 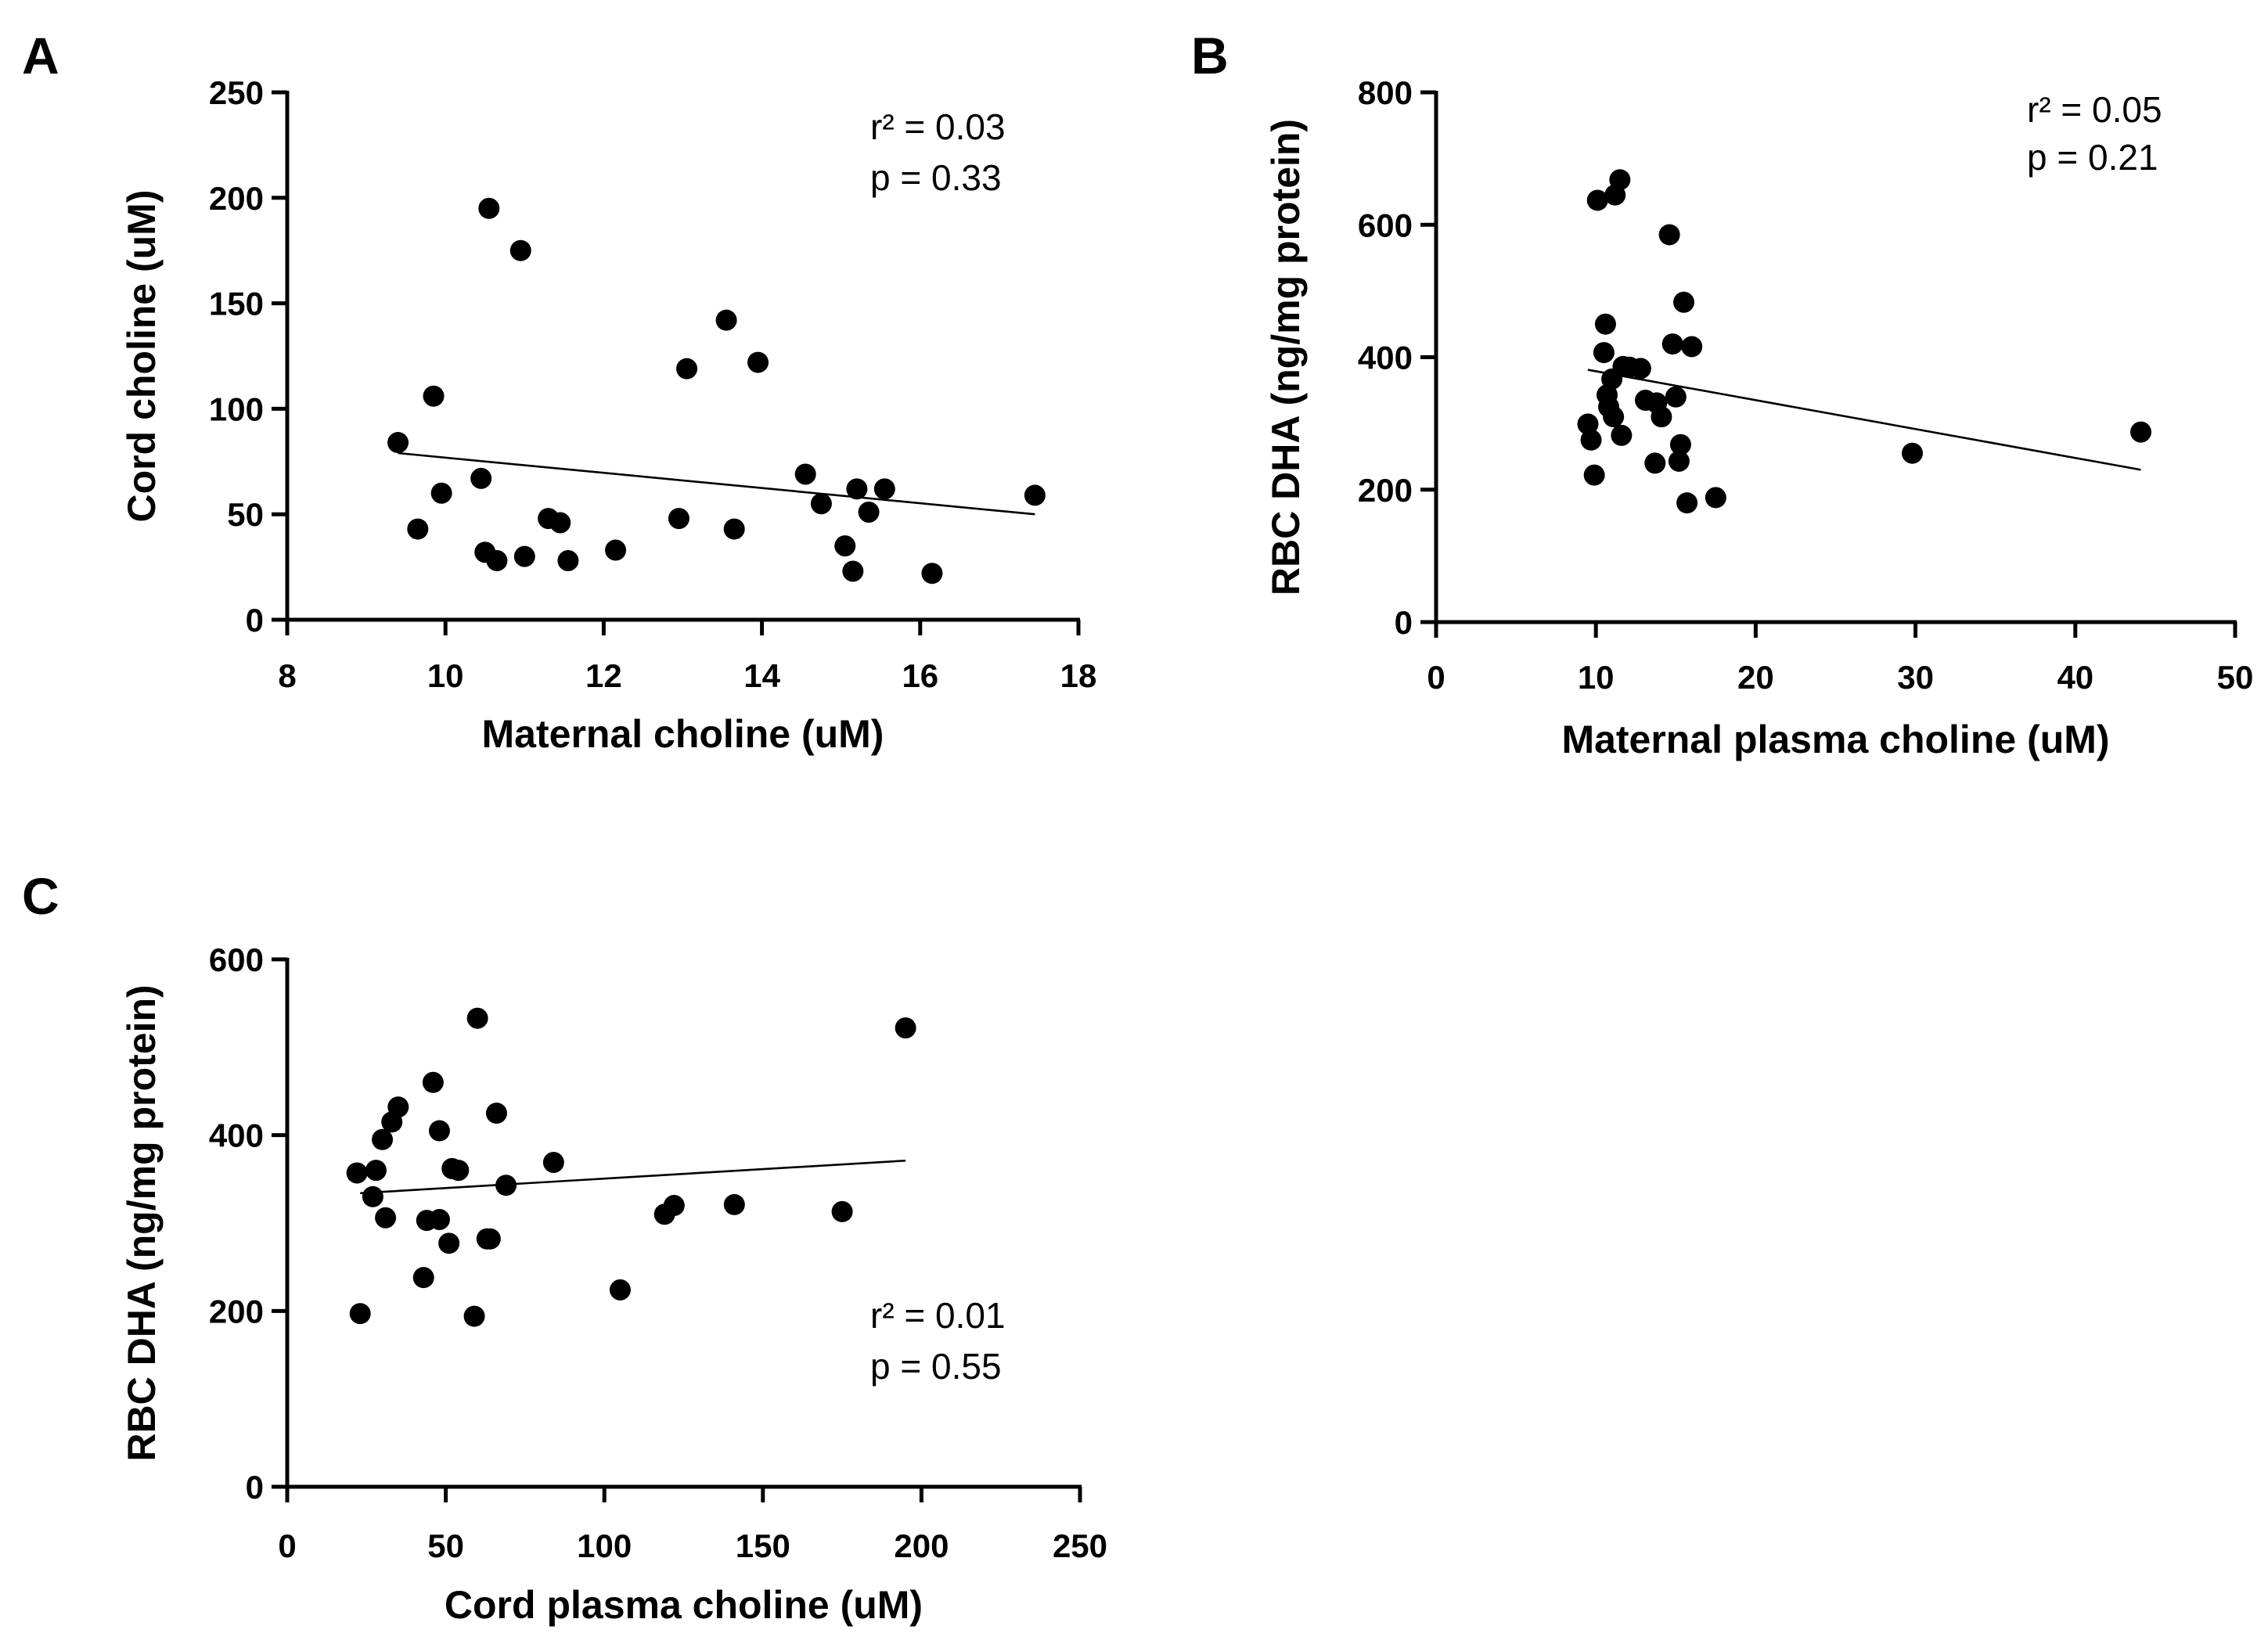 I want to click on x-axis-title: Cord plasma choline (uM), so click(x=684, y=1605).